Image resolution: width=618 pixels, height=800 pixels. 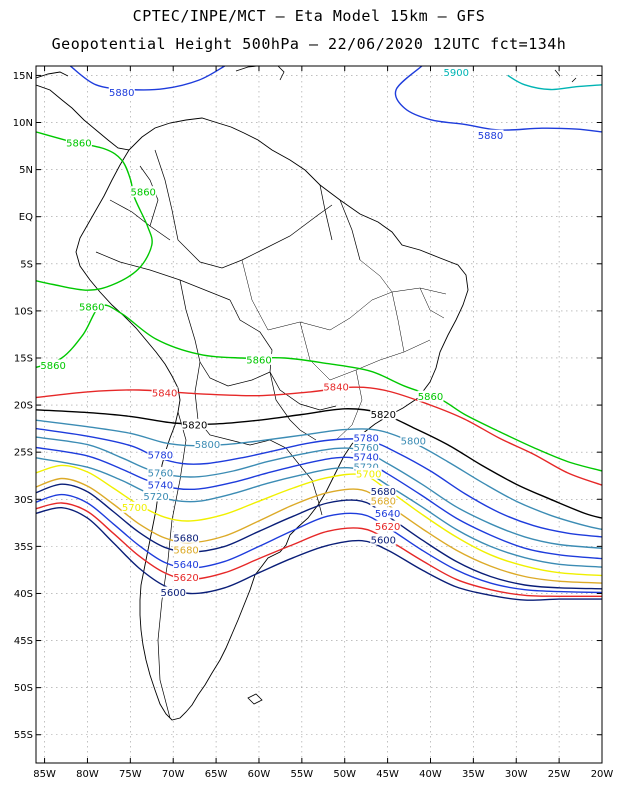 What do you see at coordinates (26, 170) in the screenshot?
I see `lat-tick-label: 5N` at bounding box center [26, 170].